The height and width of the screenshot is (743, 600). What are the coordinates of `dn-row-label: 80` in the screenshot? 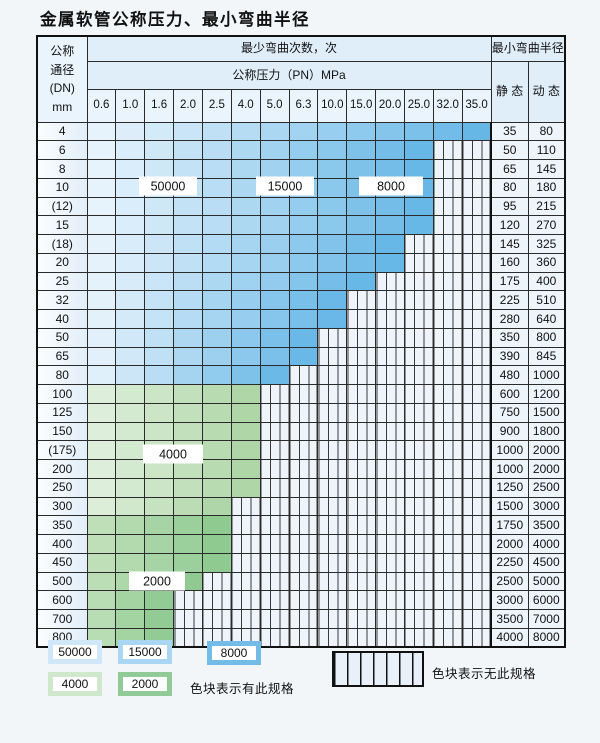 It's located at (62, 375).